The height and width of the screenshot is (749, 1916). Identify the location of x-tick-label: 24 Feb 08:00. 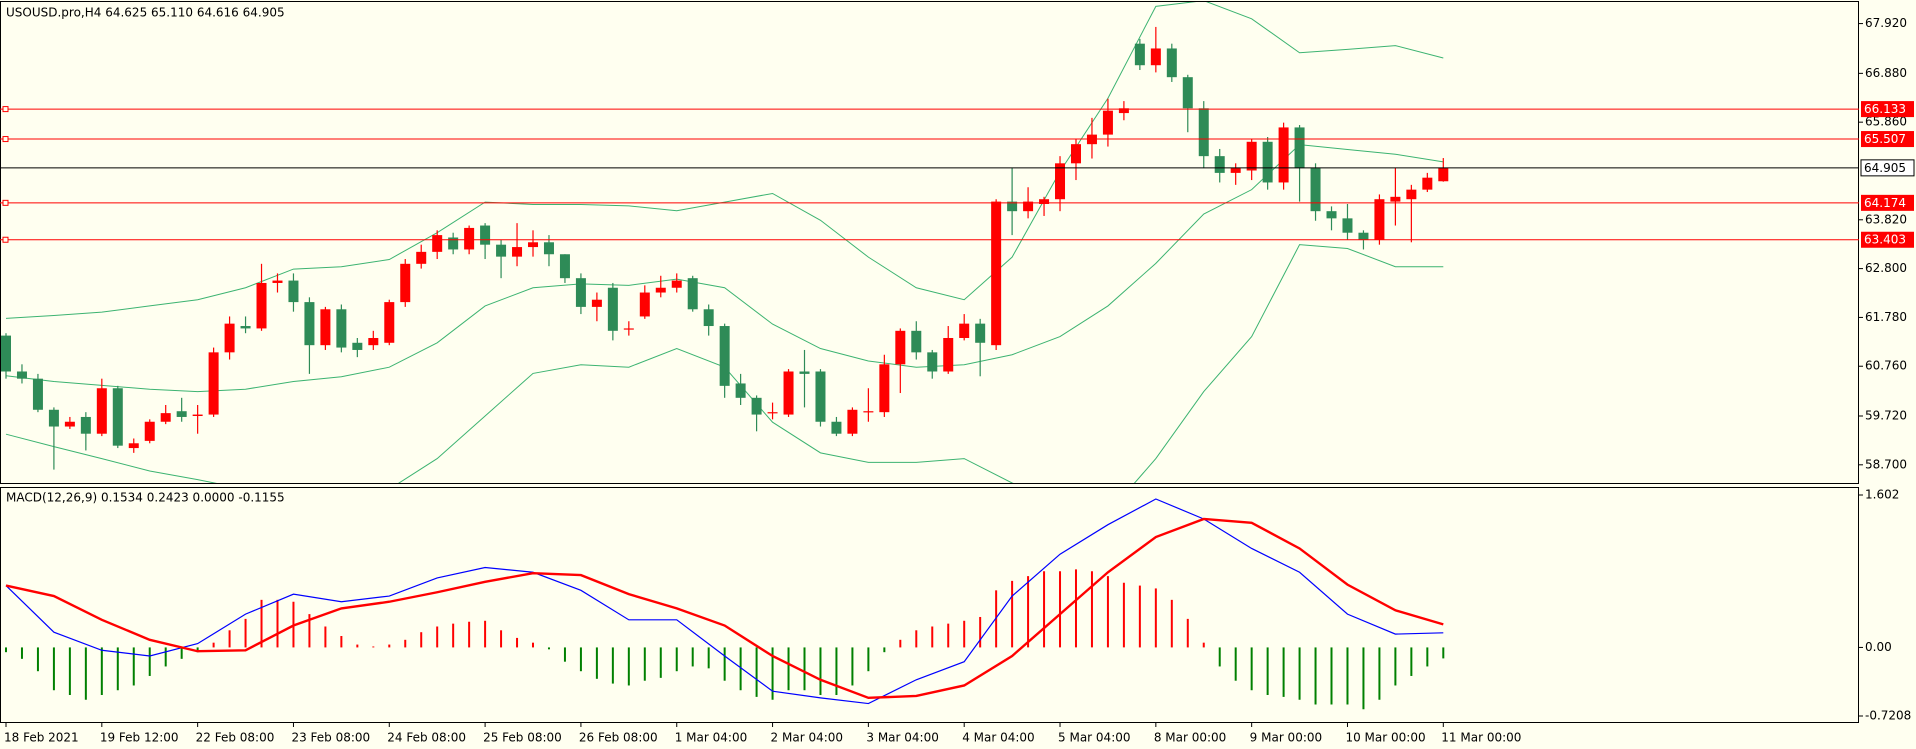
(426, 738).